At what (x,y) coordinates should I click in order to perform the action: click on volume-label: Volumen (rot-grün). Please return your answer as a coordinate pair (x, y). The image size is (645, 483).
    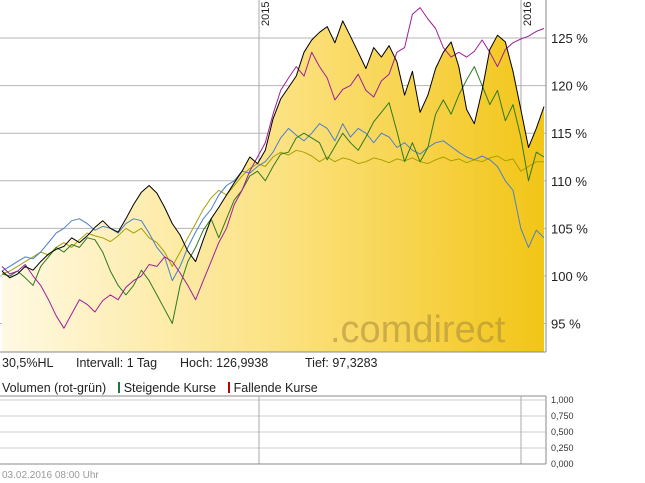
    Looking at the image, I should click on (54, 388).